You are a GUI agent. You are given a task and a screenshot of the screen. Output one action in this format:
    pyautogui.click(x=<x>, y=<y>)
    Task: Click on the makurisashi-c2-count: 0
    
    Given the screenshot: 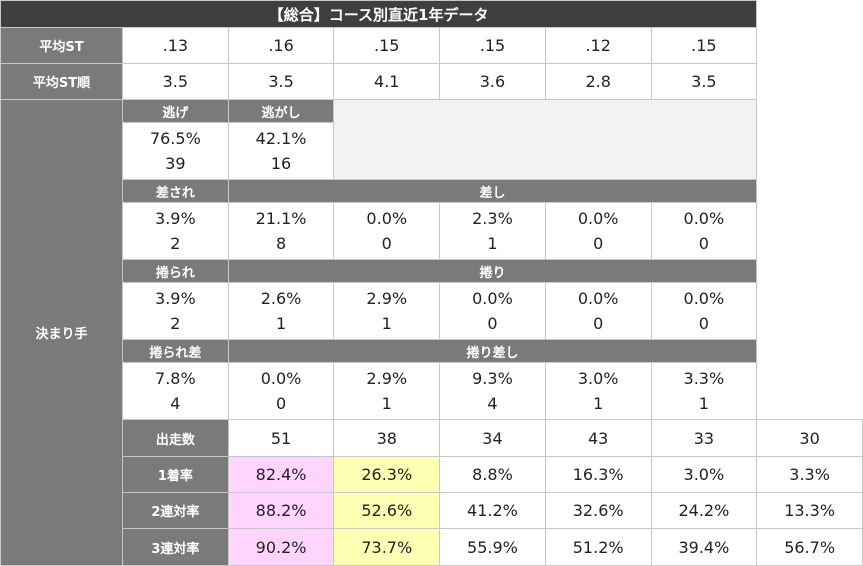 What is the action you would take?
    pyautogui.click(x=281, y=403)
    